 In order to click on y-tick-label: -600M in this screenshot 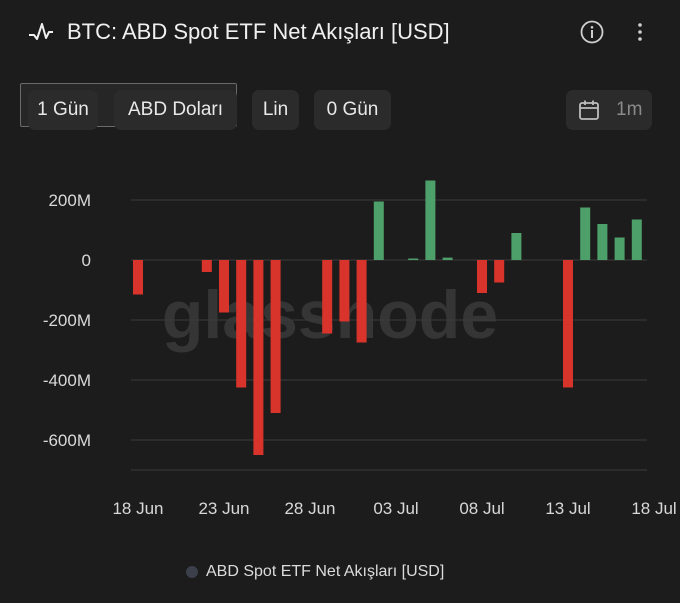, I will do `click(67, 440)`.